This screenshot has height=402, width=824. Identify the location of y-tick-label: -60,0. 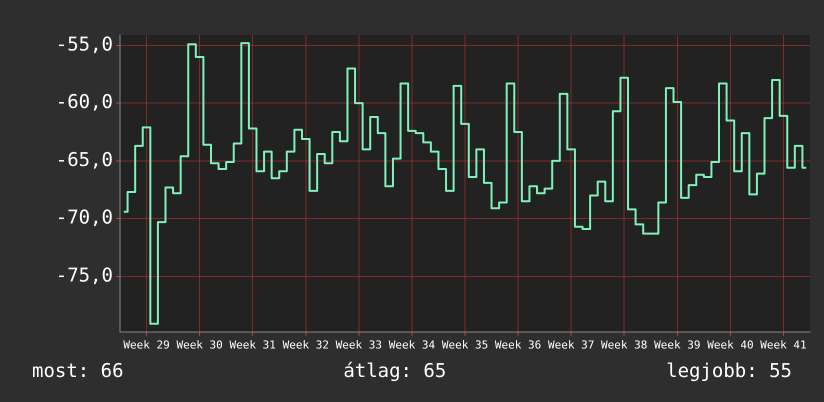
(84, 102).